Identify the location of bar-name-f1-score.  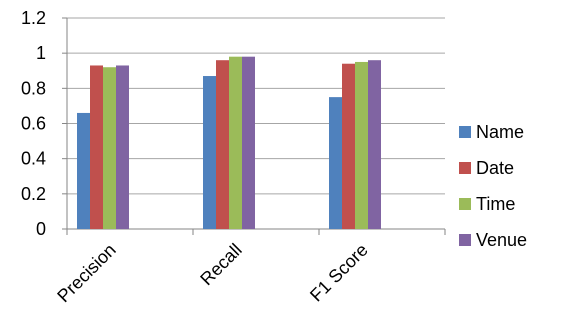
(335, 163).